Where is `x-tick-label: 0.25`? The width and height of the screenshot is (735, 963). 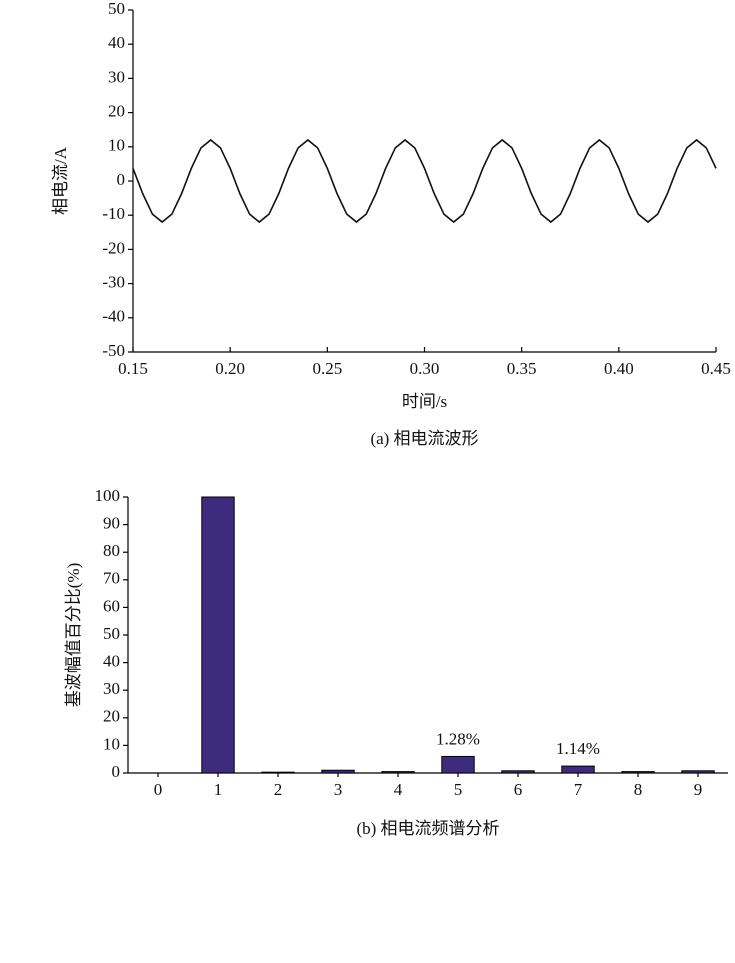
x-tick-label: 0.25 is located at coordinates (327, 368).